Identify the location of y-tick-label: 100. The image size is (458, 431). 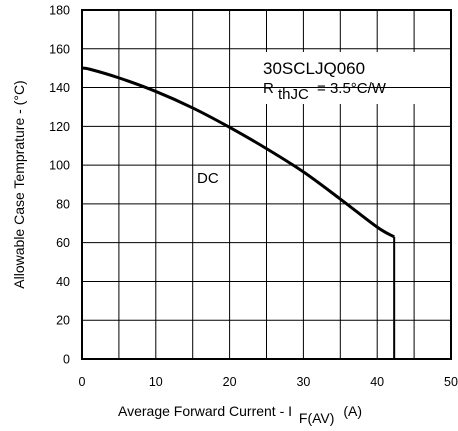
(59, 166).